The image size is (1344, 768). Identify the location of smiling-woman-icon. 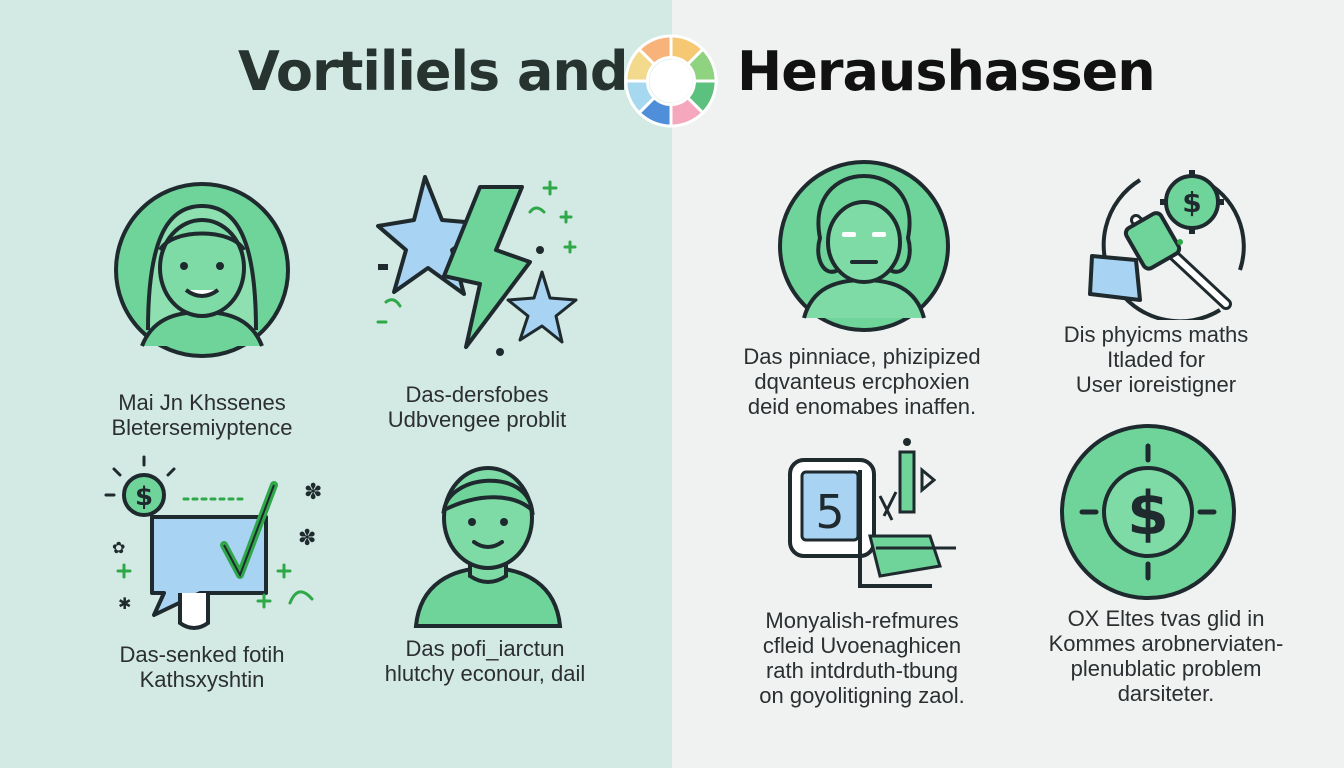
(202, 270).